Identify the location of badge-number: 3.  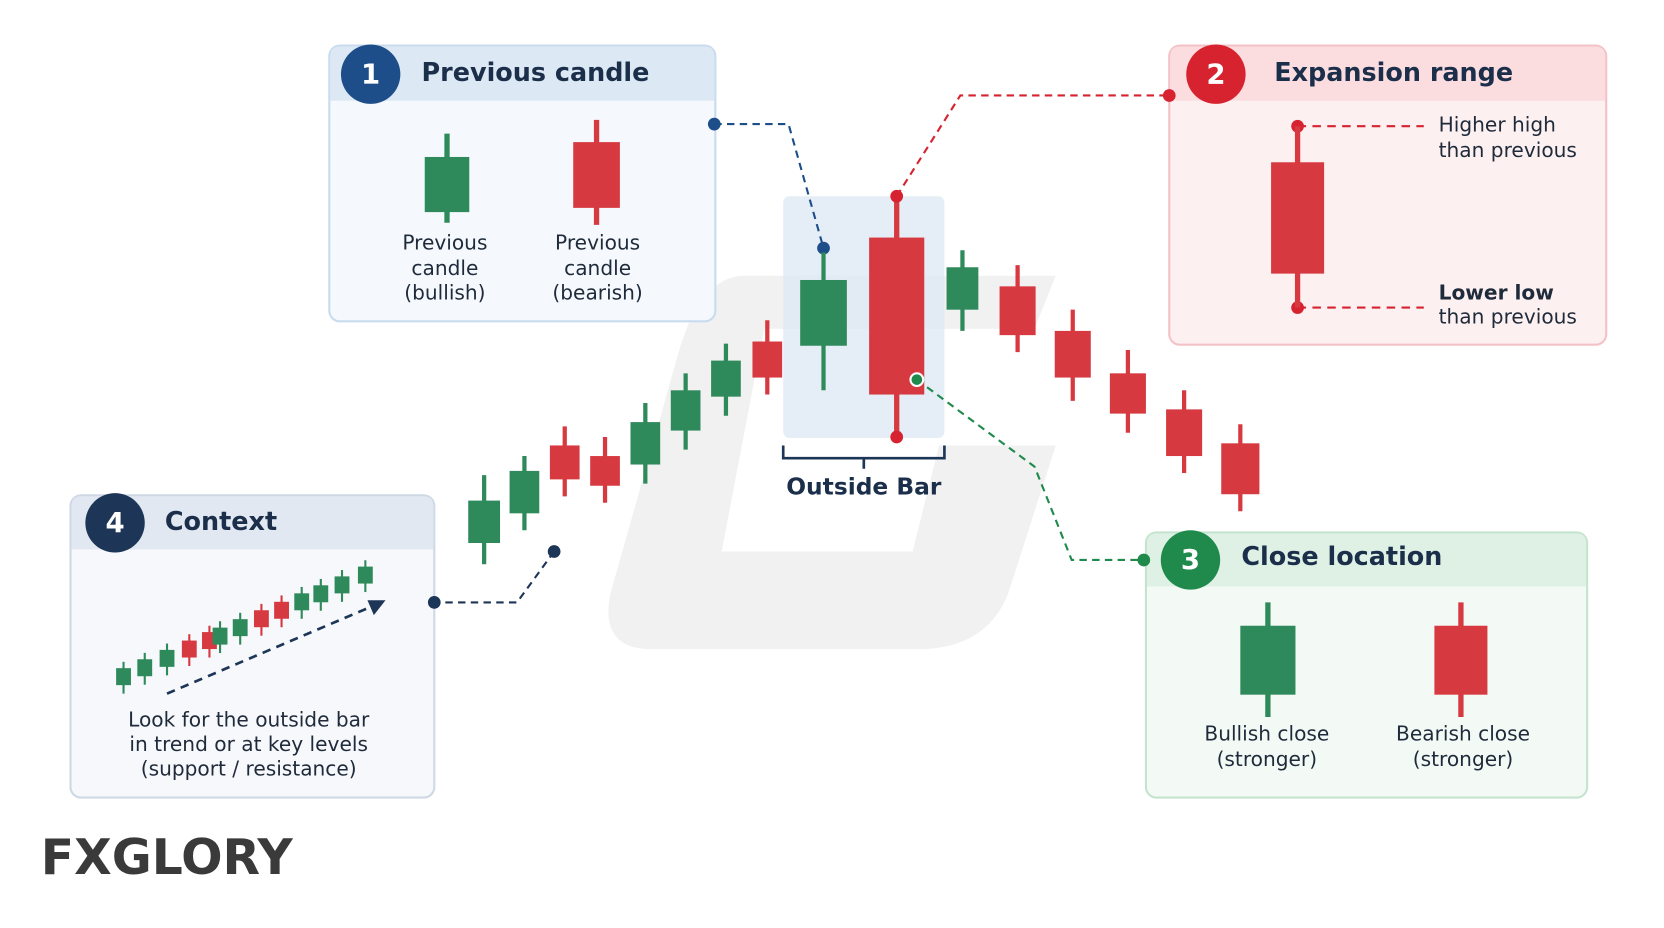
(1190, 559).